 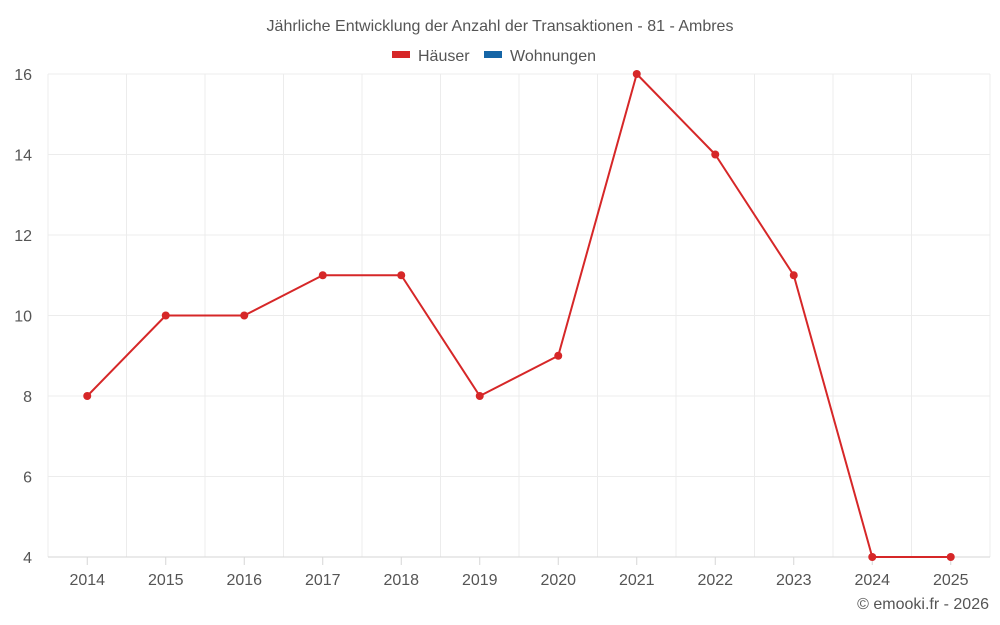 I want to click on legend-label-wohnungen: Wohnungen, so click(x=553, y=56).